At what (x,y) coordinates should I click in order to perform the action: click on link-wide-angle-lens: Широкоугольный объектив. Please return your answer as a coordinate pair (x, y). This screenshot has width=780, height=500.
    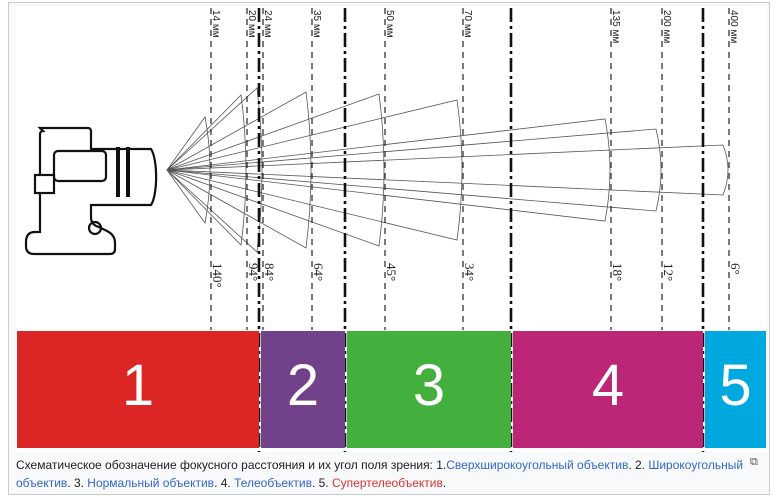
    Looking at the image, I should click on (380, 474).